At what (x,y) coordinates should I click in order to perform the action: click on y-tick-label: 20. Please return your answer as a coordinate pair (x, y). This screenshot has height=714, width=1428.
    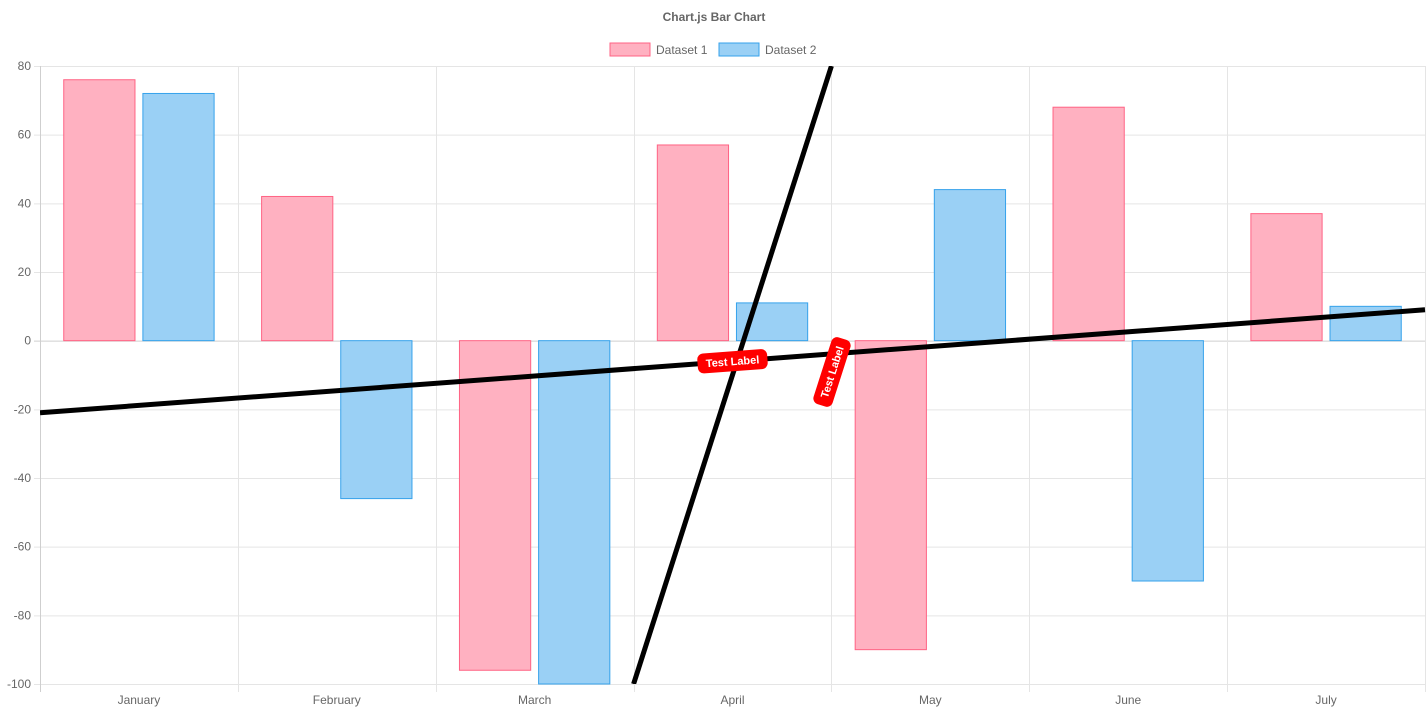
    Looking at the image, I should click on (25, 272).